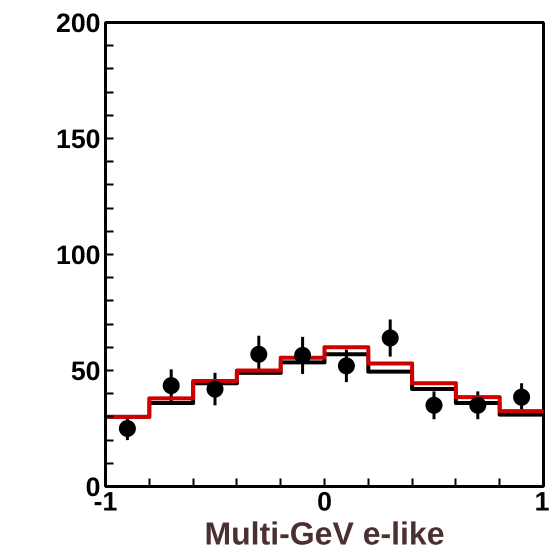  Describe the element at coordinates (78, 23) in the screenshot. I see `y-tick-label: 200` at that location.